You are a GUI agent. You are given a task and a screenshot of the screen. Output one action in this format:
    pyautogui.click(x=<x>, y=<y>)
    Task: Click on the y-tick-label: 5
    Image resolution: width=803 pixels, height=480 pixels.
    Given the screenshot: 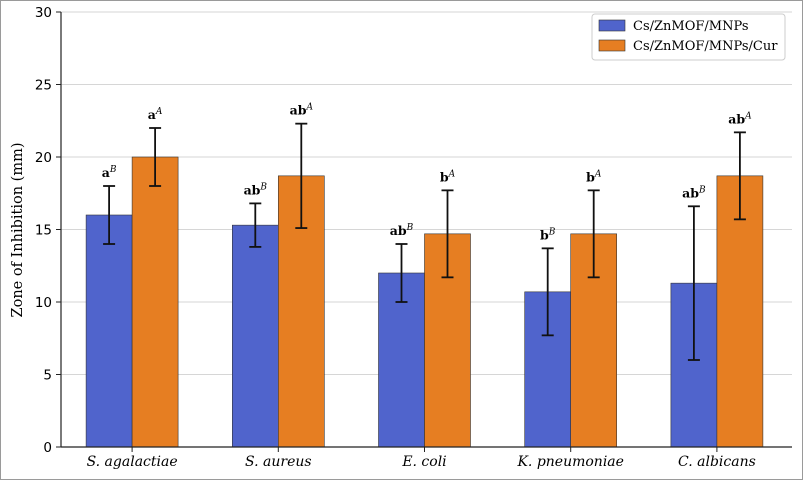 What is the action you would take?
    pyautogui.click(x=47, y=376)
    